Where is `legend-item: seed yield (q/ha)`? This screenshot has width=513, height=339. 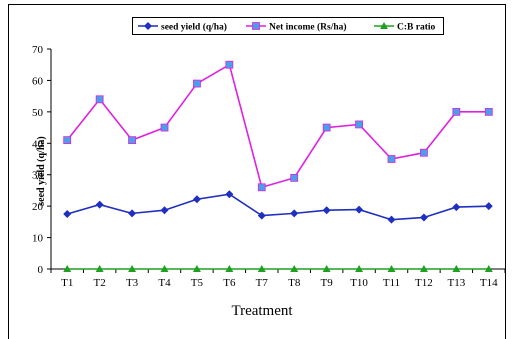 legend-item: seed yield (q/ha) is located at coordinates (182, 27).